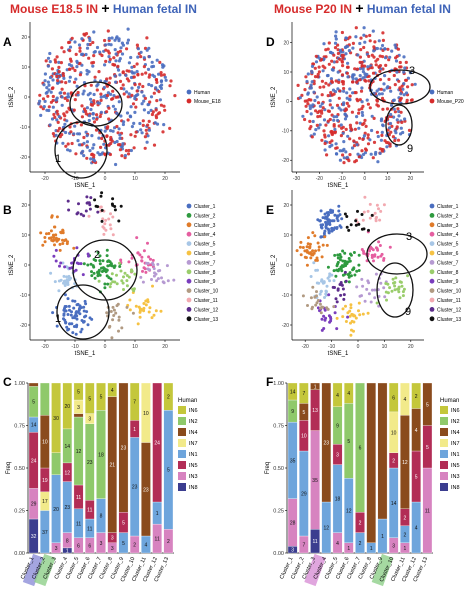 This screenshot has height=593, width=474. Describe the element at coordinates (408, 312) in the screenshot. I see `annotation-label: 9` at that location.